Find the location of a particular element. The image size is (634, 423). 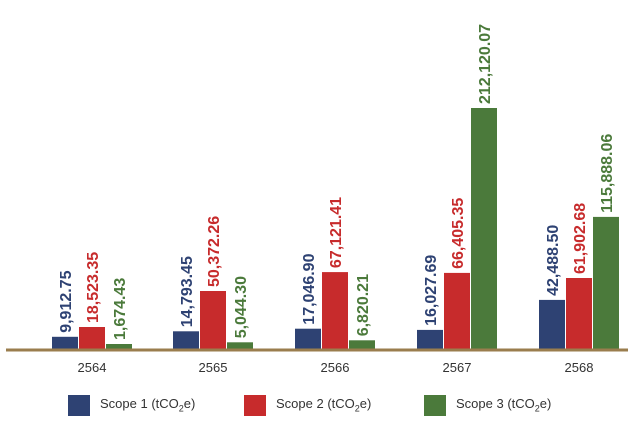

legend-item-scope-3: Scope 3 (tCO2e) is located at coordinates (487, 405).